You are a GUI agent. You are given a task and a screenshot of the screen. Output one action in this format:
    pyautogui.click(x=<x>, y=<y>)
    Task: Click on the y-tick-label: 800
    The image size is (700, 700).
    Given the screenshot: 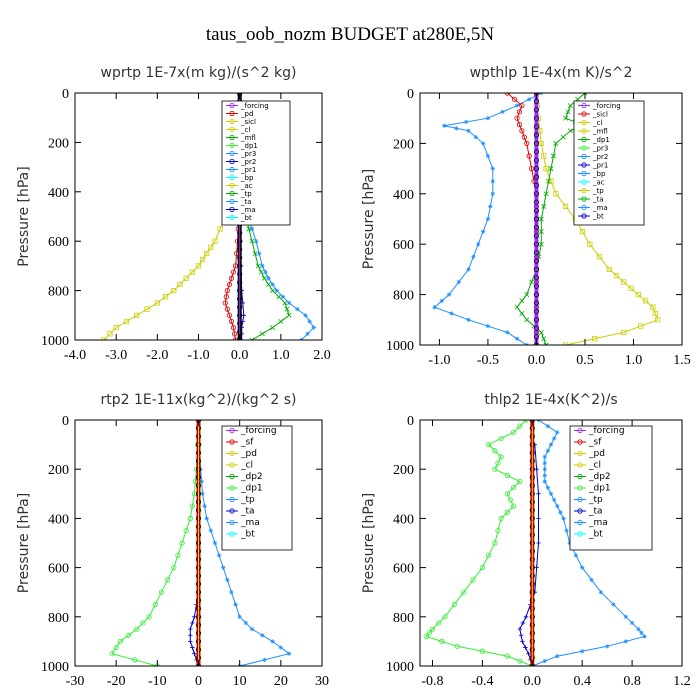 What is the action you would take?
    pyautogui.click(x=58, y=292)
    